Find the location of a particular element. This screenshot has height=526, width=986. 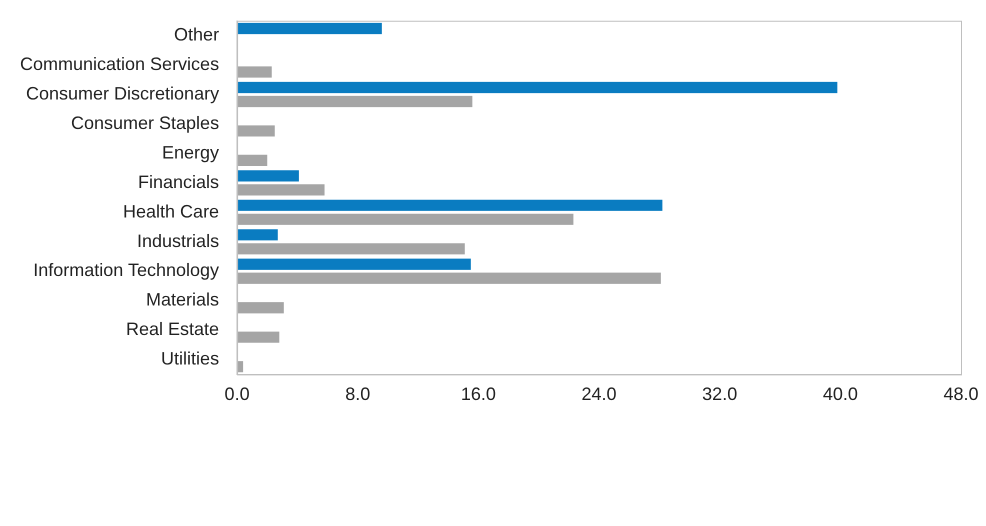

y-tick-label: Communication Services is located at coordinates (120, 64).